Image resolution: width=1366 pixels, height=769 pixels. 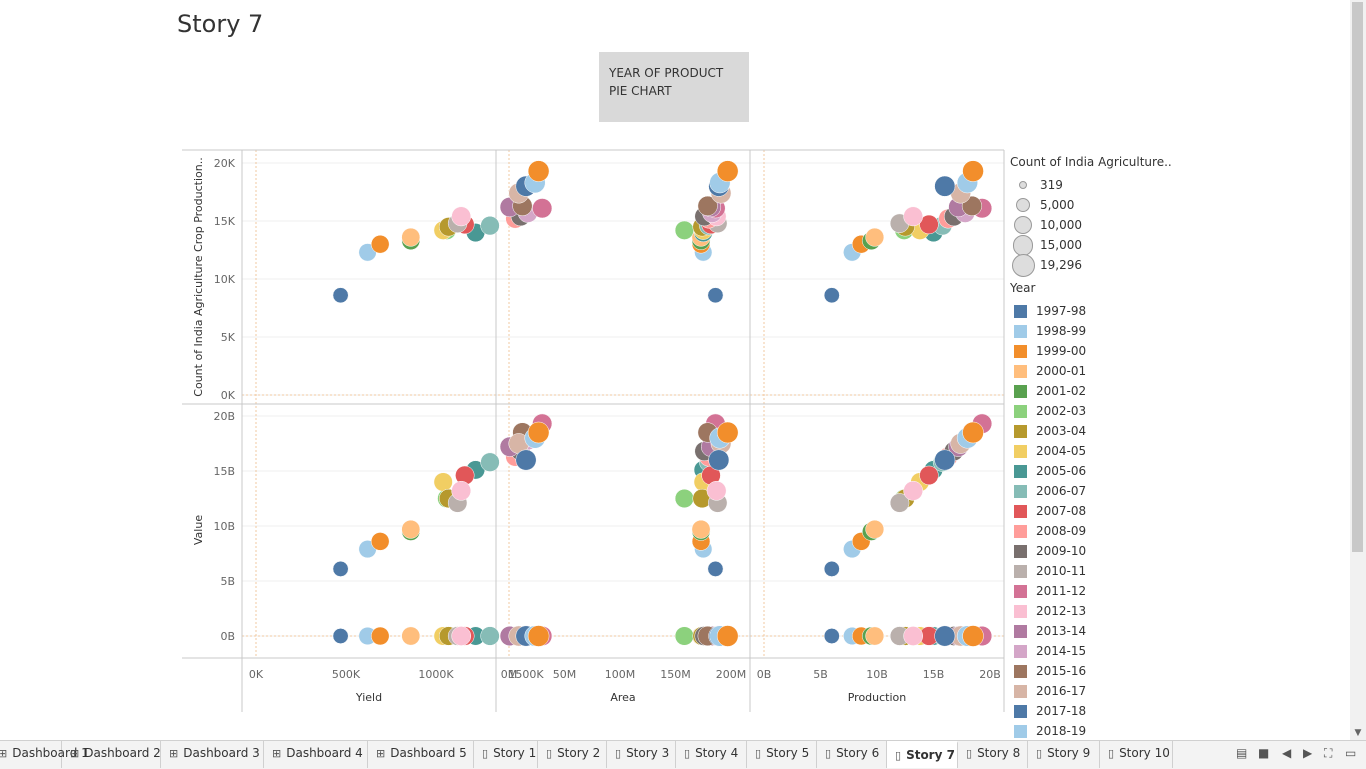 I want to click on x-tick-label: 0K, so click(x=256, y=674).